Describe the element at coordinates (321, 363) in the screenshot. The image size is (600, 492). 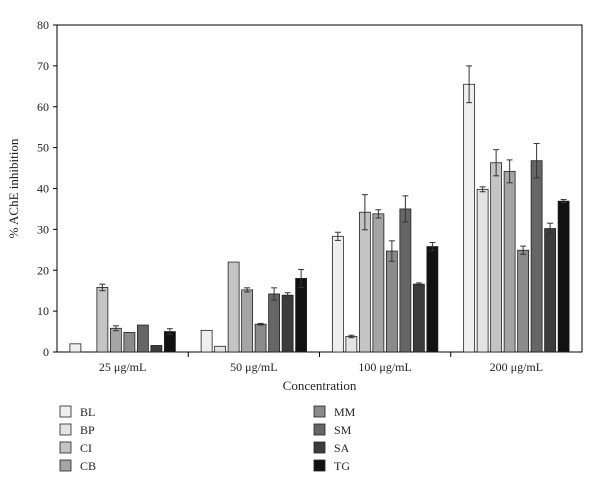
I see `x-axis: 25 μg/mL 50 μg/mL 100 μg/mL 200 μg/mL` at that location.